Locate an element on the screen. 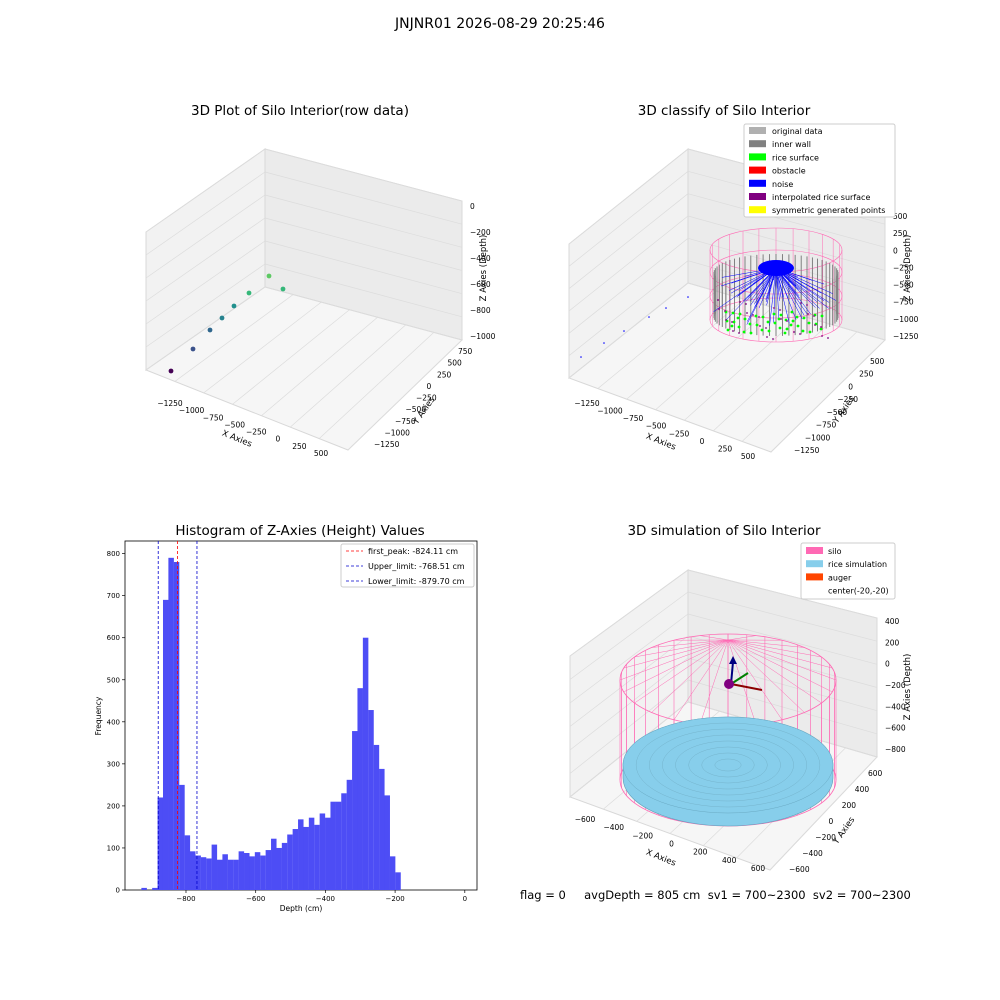 Image resolution: width=1000 pixels, height=1000 pixels. raw-x-tick: 500 is located at coordinates (321, 453).